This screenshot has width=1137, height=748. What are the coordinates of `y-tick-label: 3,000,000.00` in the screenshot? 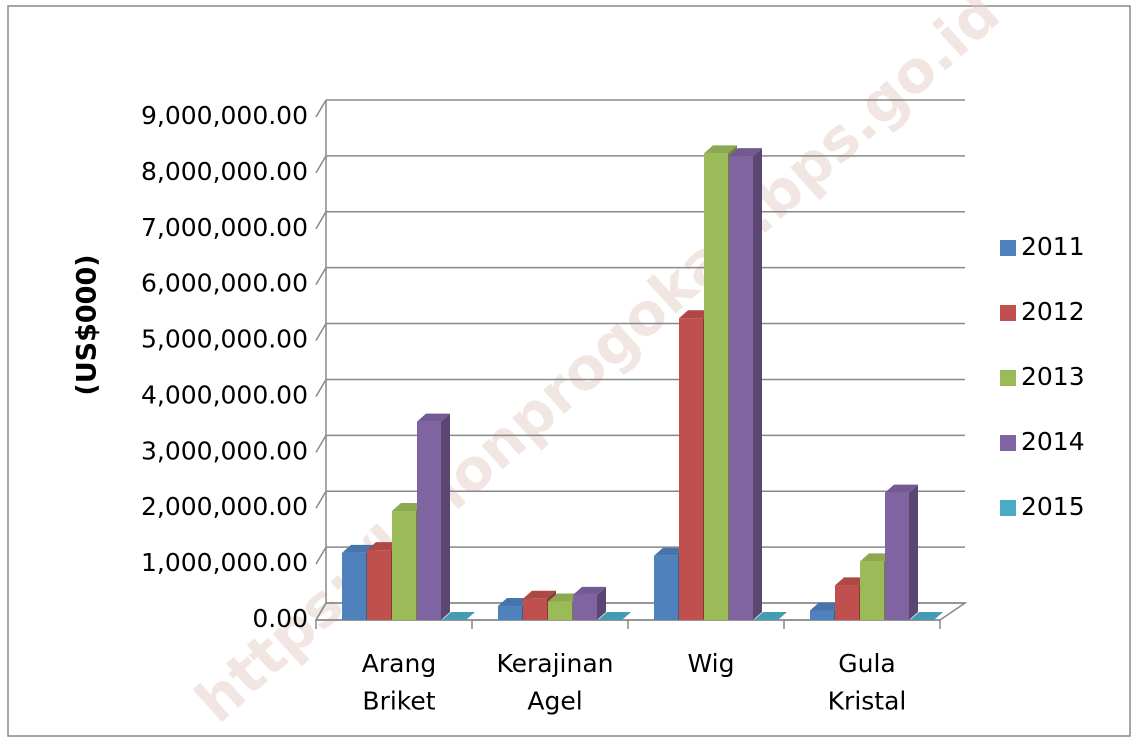 It's located at (224, 450).